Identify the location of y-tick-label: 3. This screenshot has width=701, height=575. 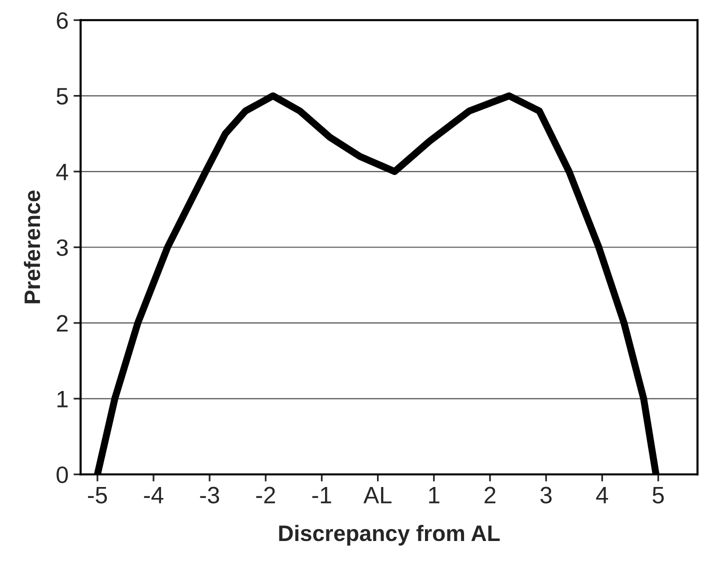
(62, 247).